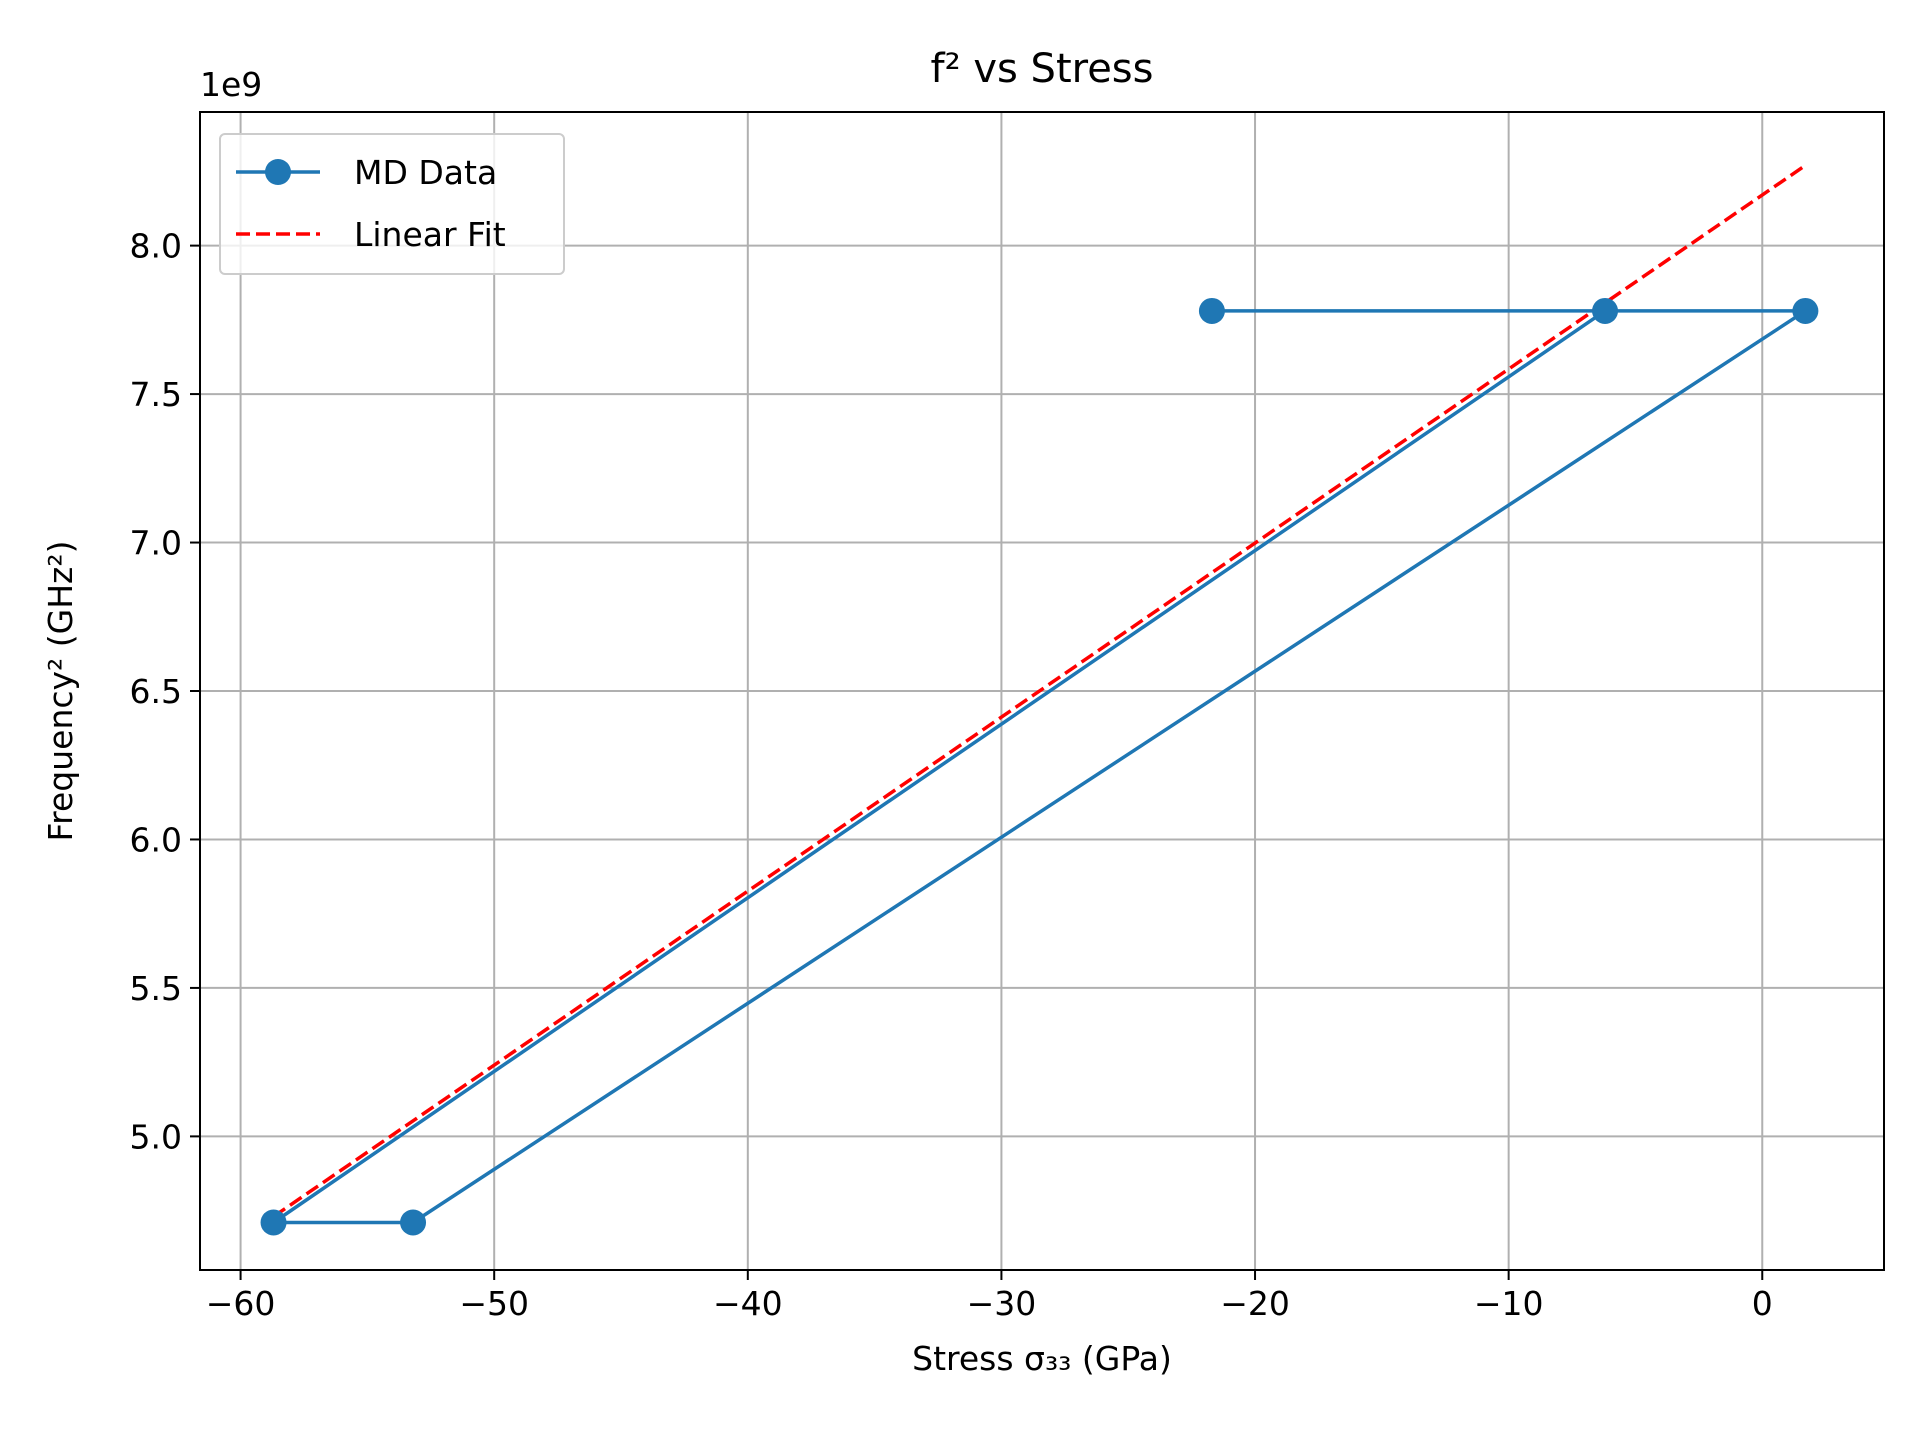 Image resolution: width=1920 pixels, height=1440 pixels. I want to click on legend-box, so click(392, 204).